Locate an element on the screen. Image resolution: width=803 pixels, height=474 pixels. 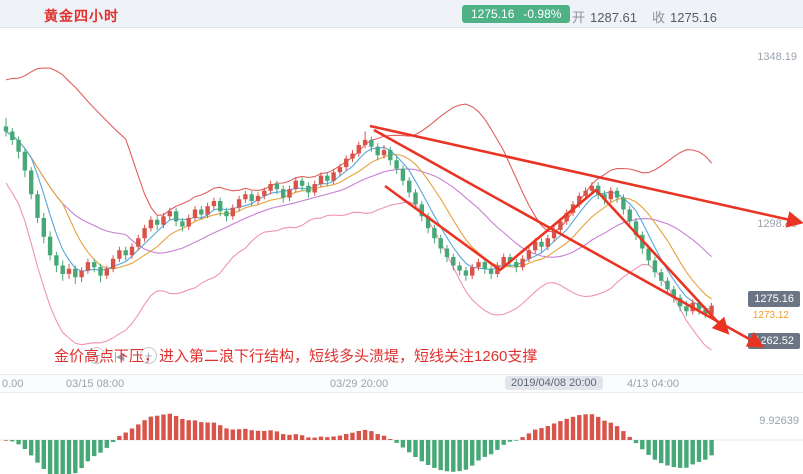
y-axis-tick-high: 1348.19 is located at coordinates (777, 57).